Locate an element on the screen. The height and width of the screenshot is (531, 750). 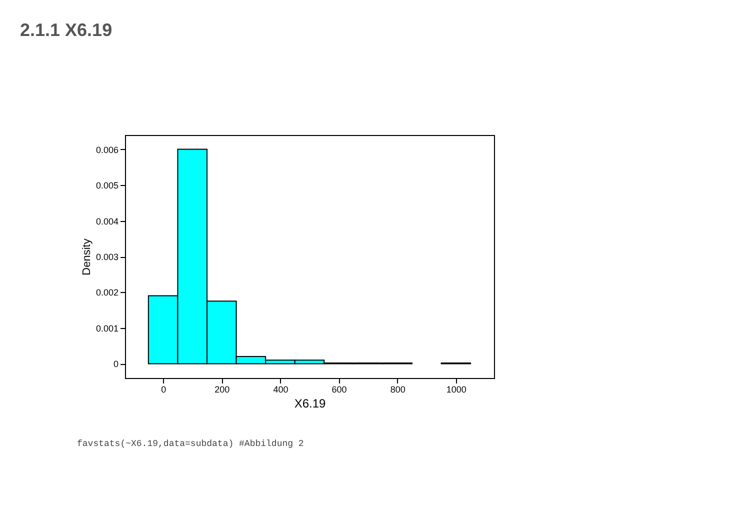
y-tick-label: 0.001 is located at coordinates (107, 328).